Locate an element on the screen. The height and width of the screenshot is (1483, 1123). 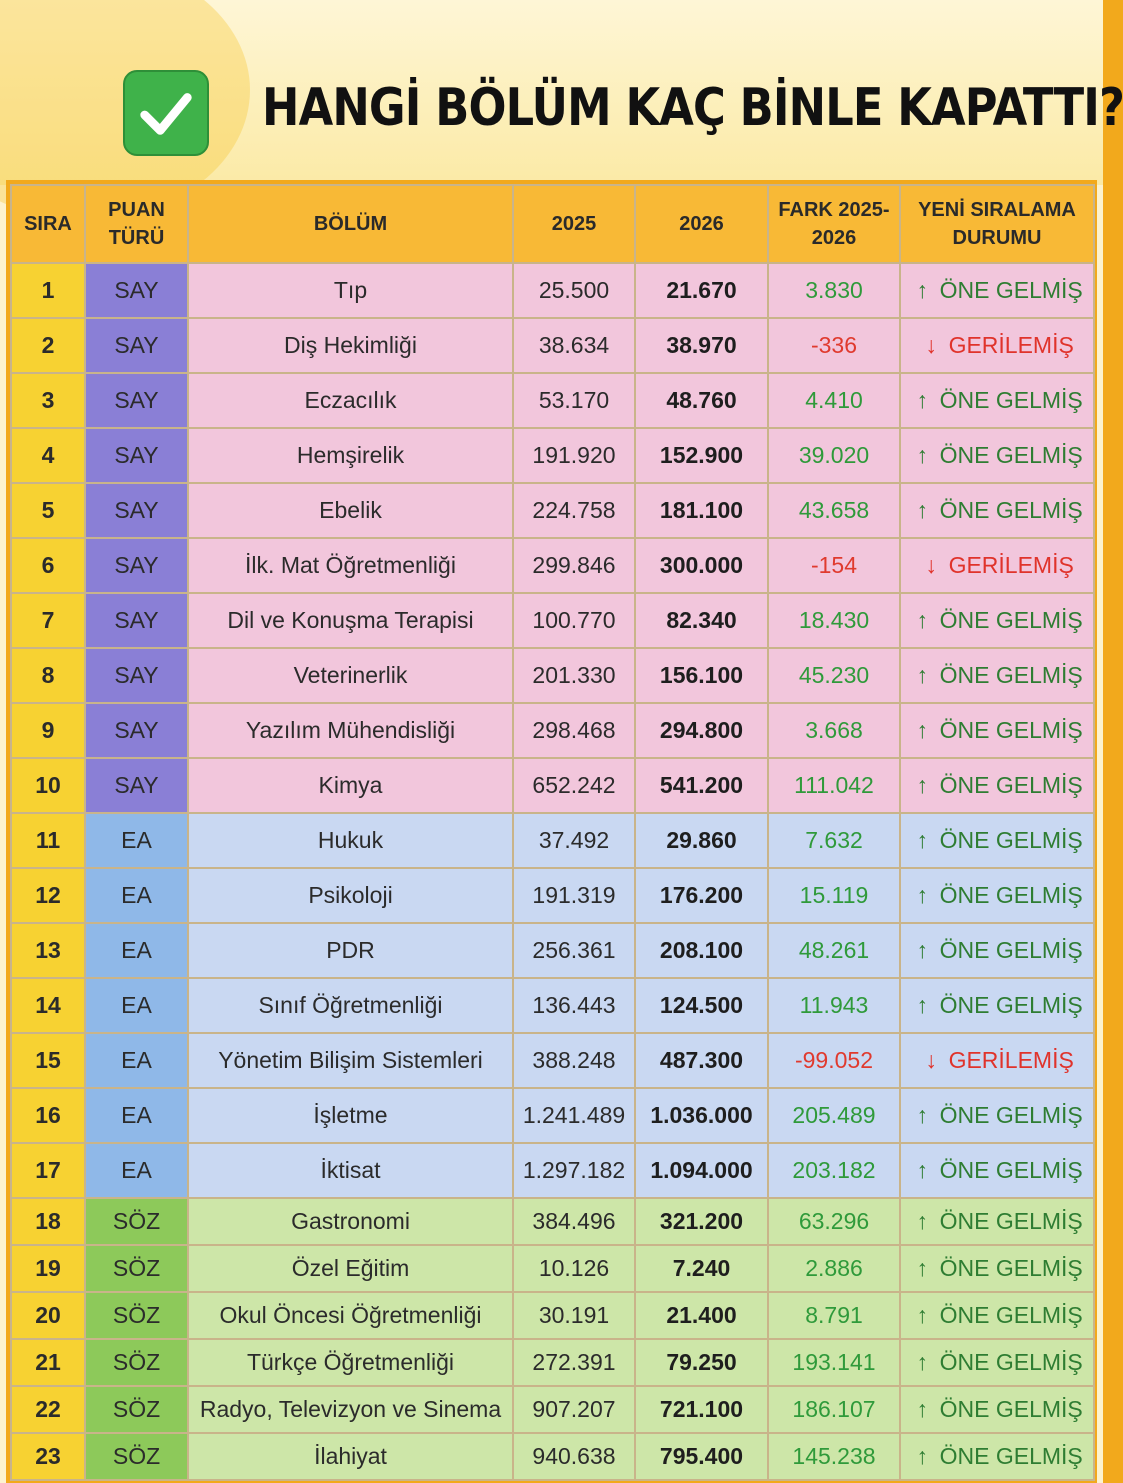
cell-sira: 11 is located at coordinates (48, 840).